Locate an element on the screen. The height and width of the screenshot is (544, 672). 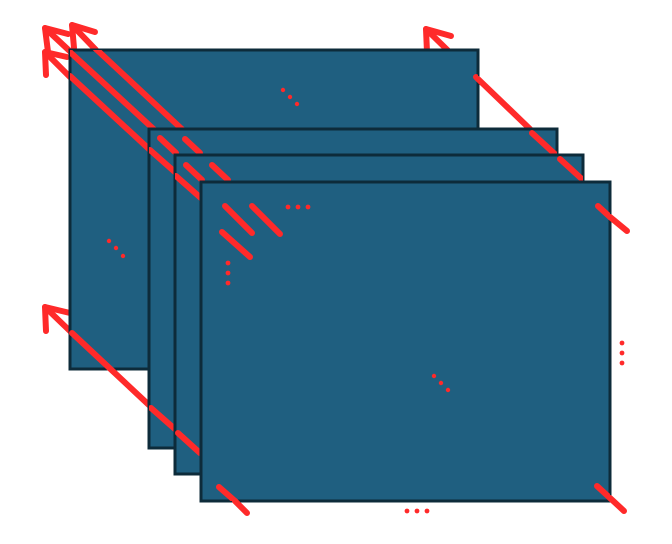
arrow-1-shaft-front is located at coordinates (238, 219).